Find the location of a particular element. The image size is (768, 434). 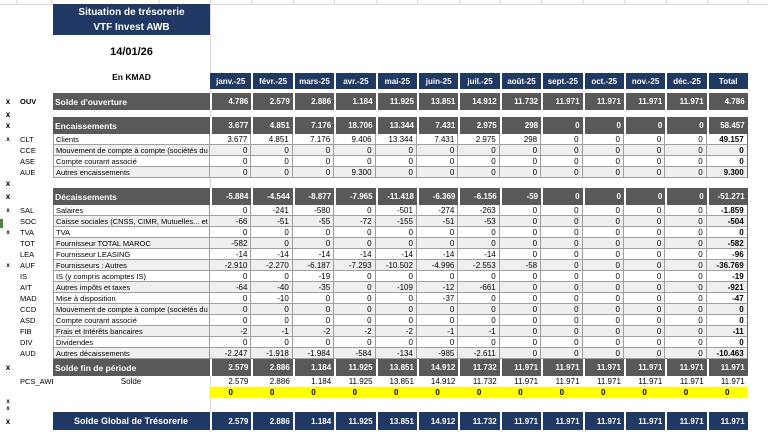

row-label: IS (y compris acomptes IS) is located at coordinates (131, 276).